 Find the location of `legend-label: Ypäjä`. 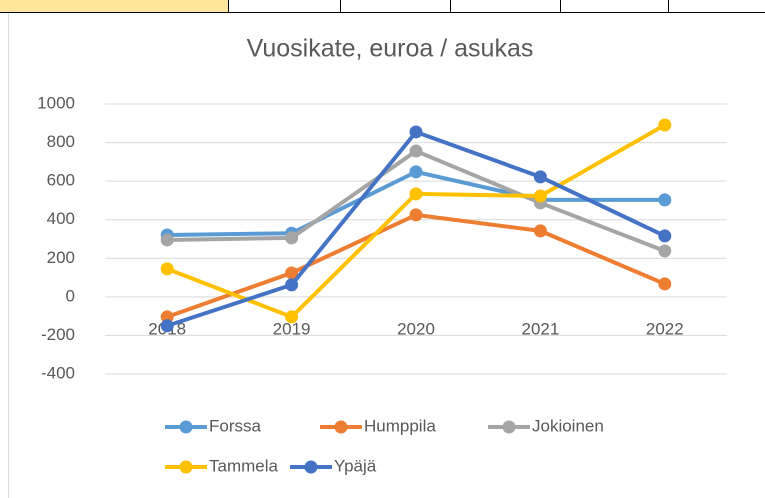

legend-label: Ypäjä is located at coordinates (355, 465).